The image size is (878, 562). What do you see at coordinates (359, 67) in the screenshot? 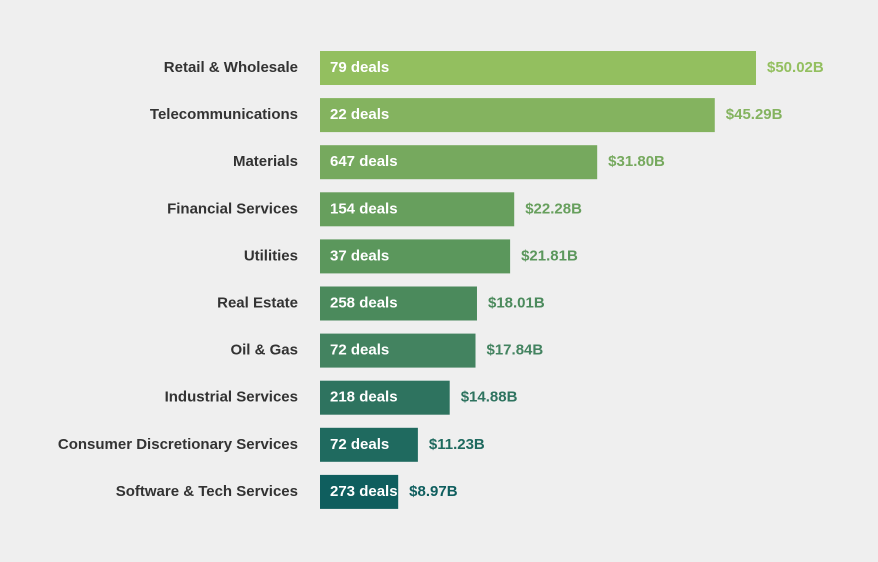
I see `deal-label: 79 deals` at bounding box center [359, 67].